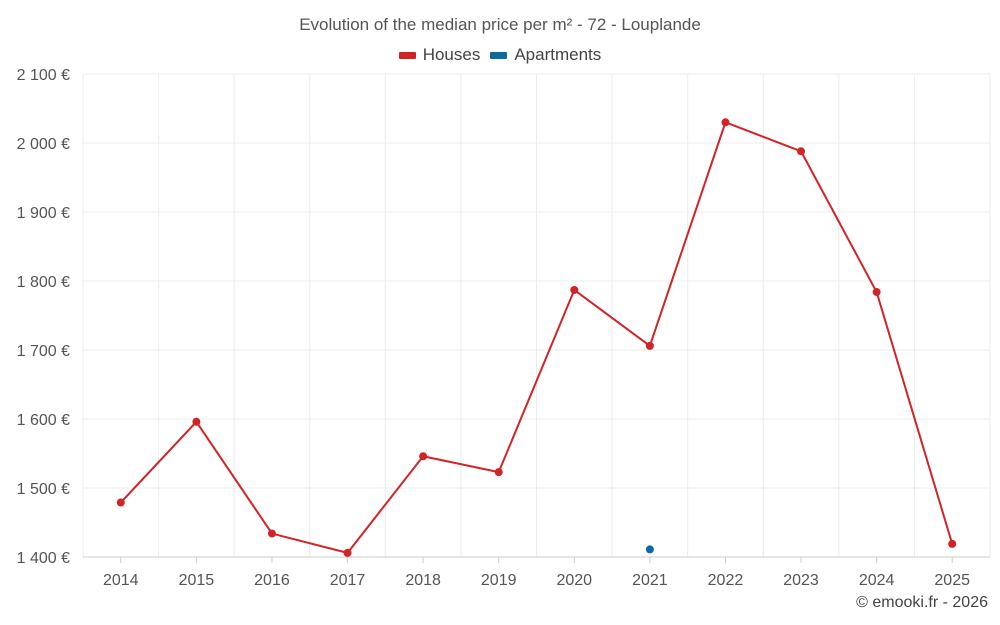 This screenshot has height=625, width=1000. What do you see at coordinates (574, 580) in the screenshot?
I see `x-tick-label: 2020` at bounding box center [574, 580].